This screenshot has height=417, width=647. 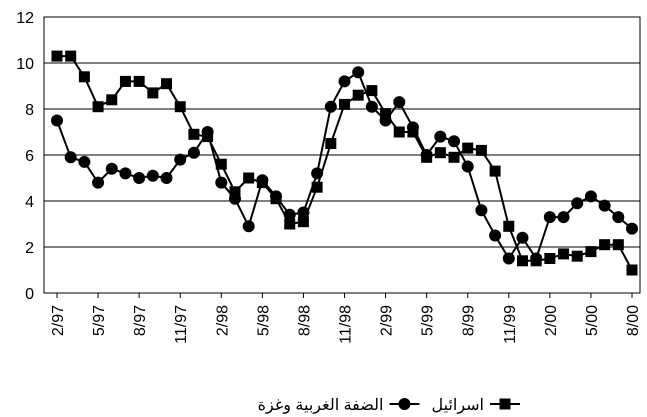 What do you see at coordinates (263, 320) in the screenshot?
I see `x-tick-label: 5/98` at bounding box center [263, 320].